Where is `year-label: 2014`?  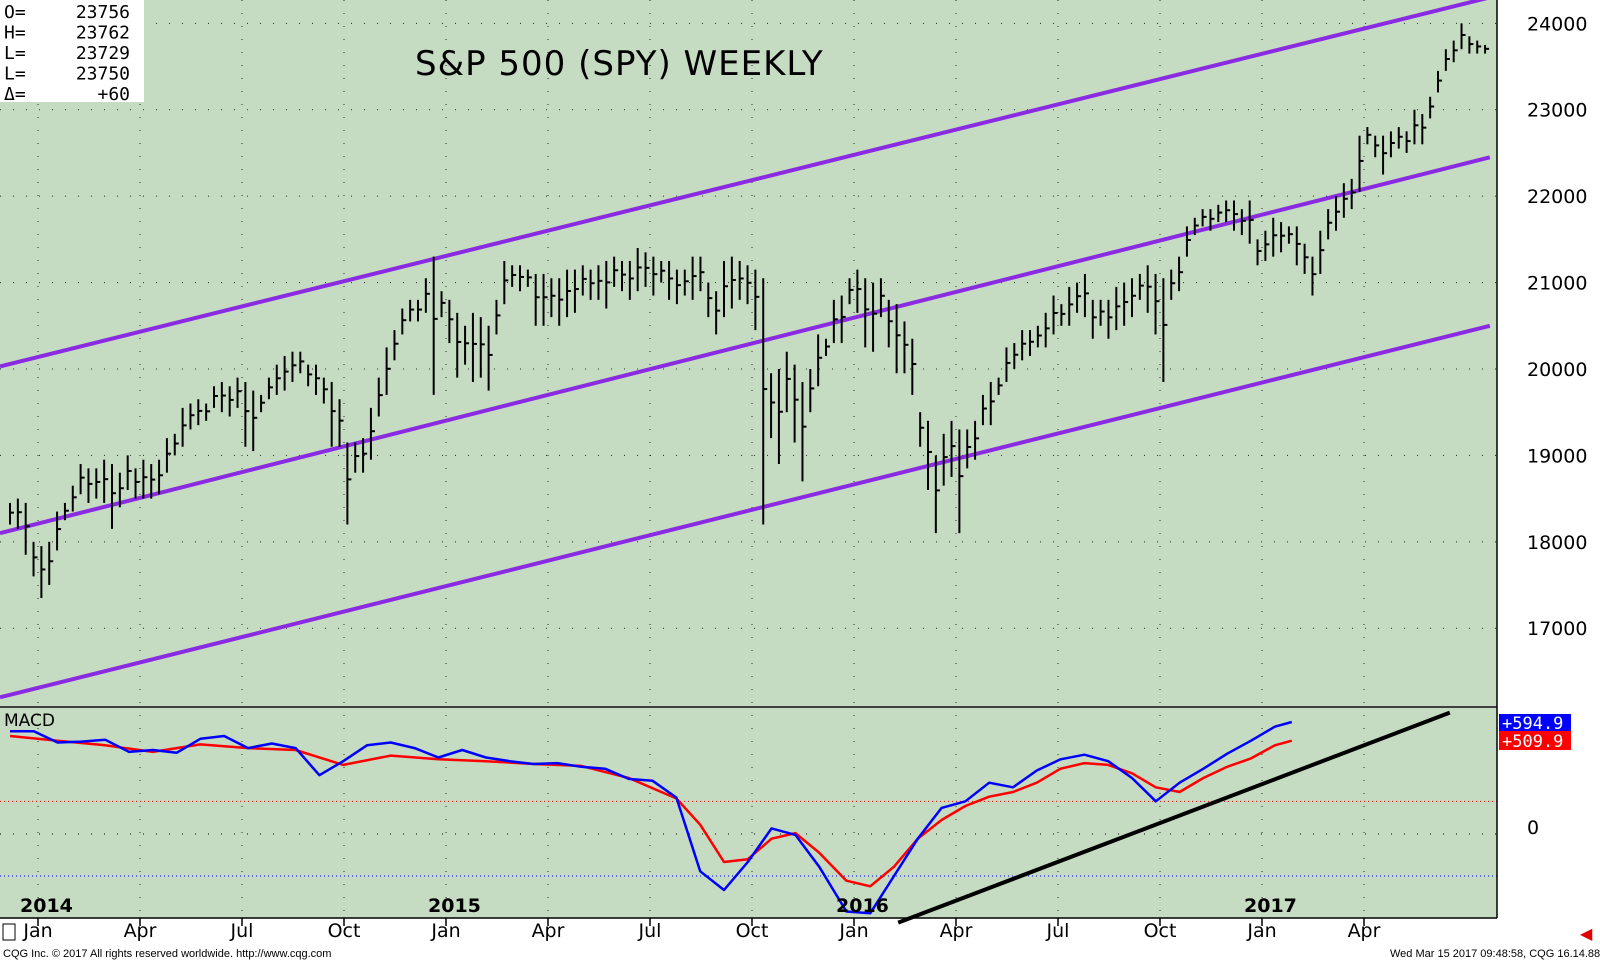 year-label: 2014 is located at coordinates (46, 906).